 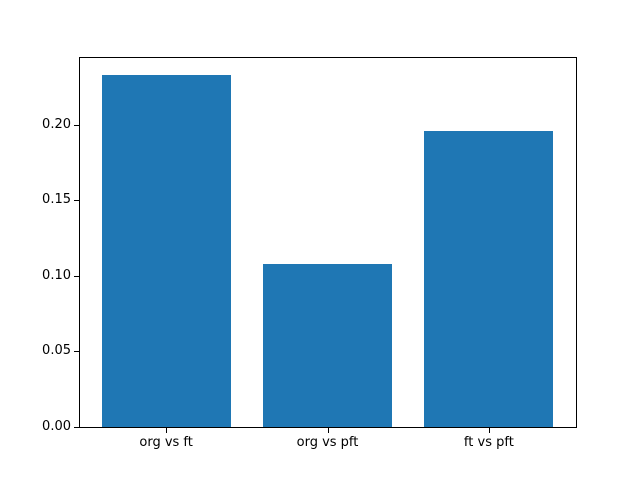 I want to click on y-tick-label: 0.00, so click(x=56, y=426).